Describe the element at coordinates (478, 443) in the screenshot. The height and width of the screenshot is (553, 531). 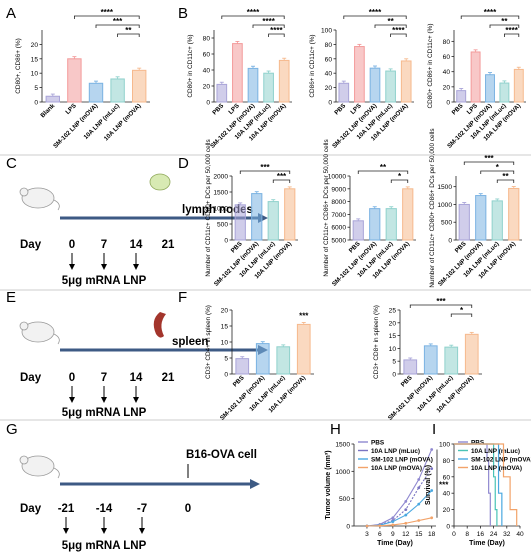
I see `legend-label: PBS` at that location.